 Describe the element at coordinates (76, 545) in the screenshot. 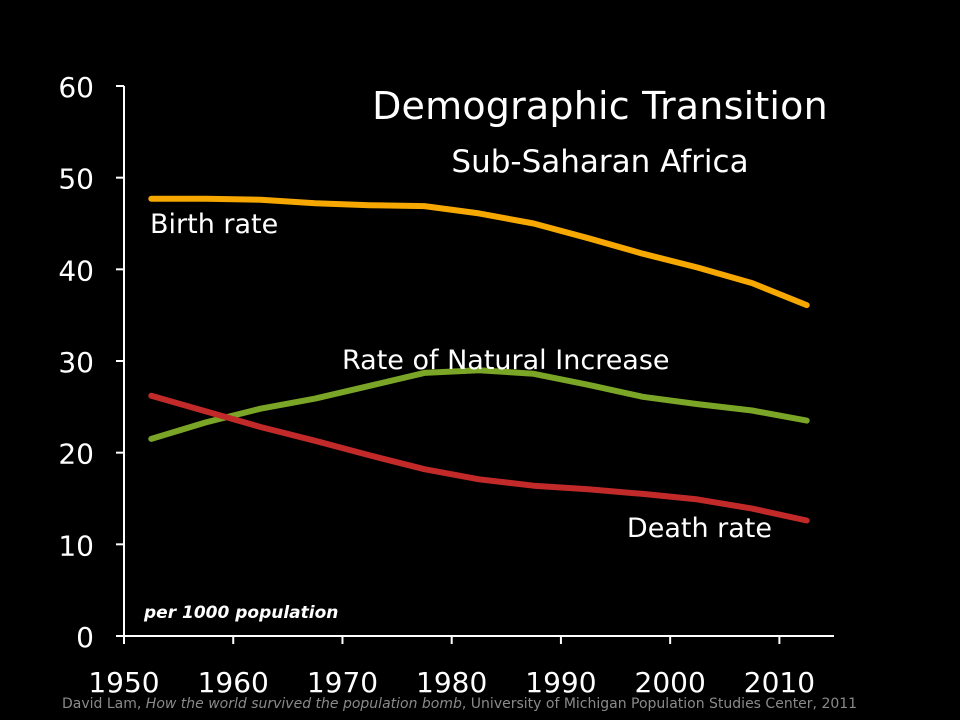

I see `y-tick-label: 10` at that location.